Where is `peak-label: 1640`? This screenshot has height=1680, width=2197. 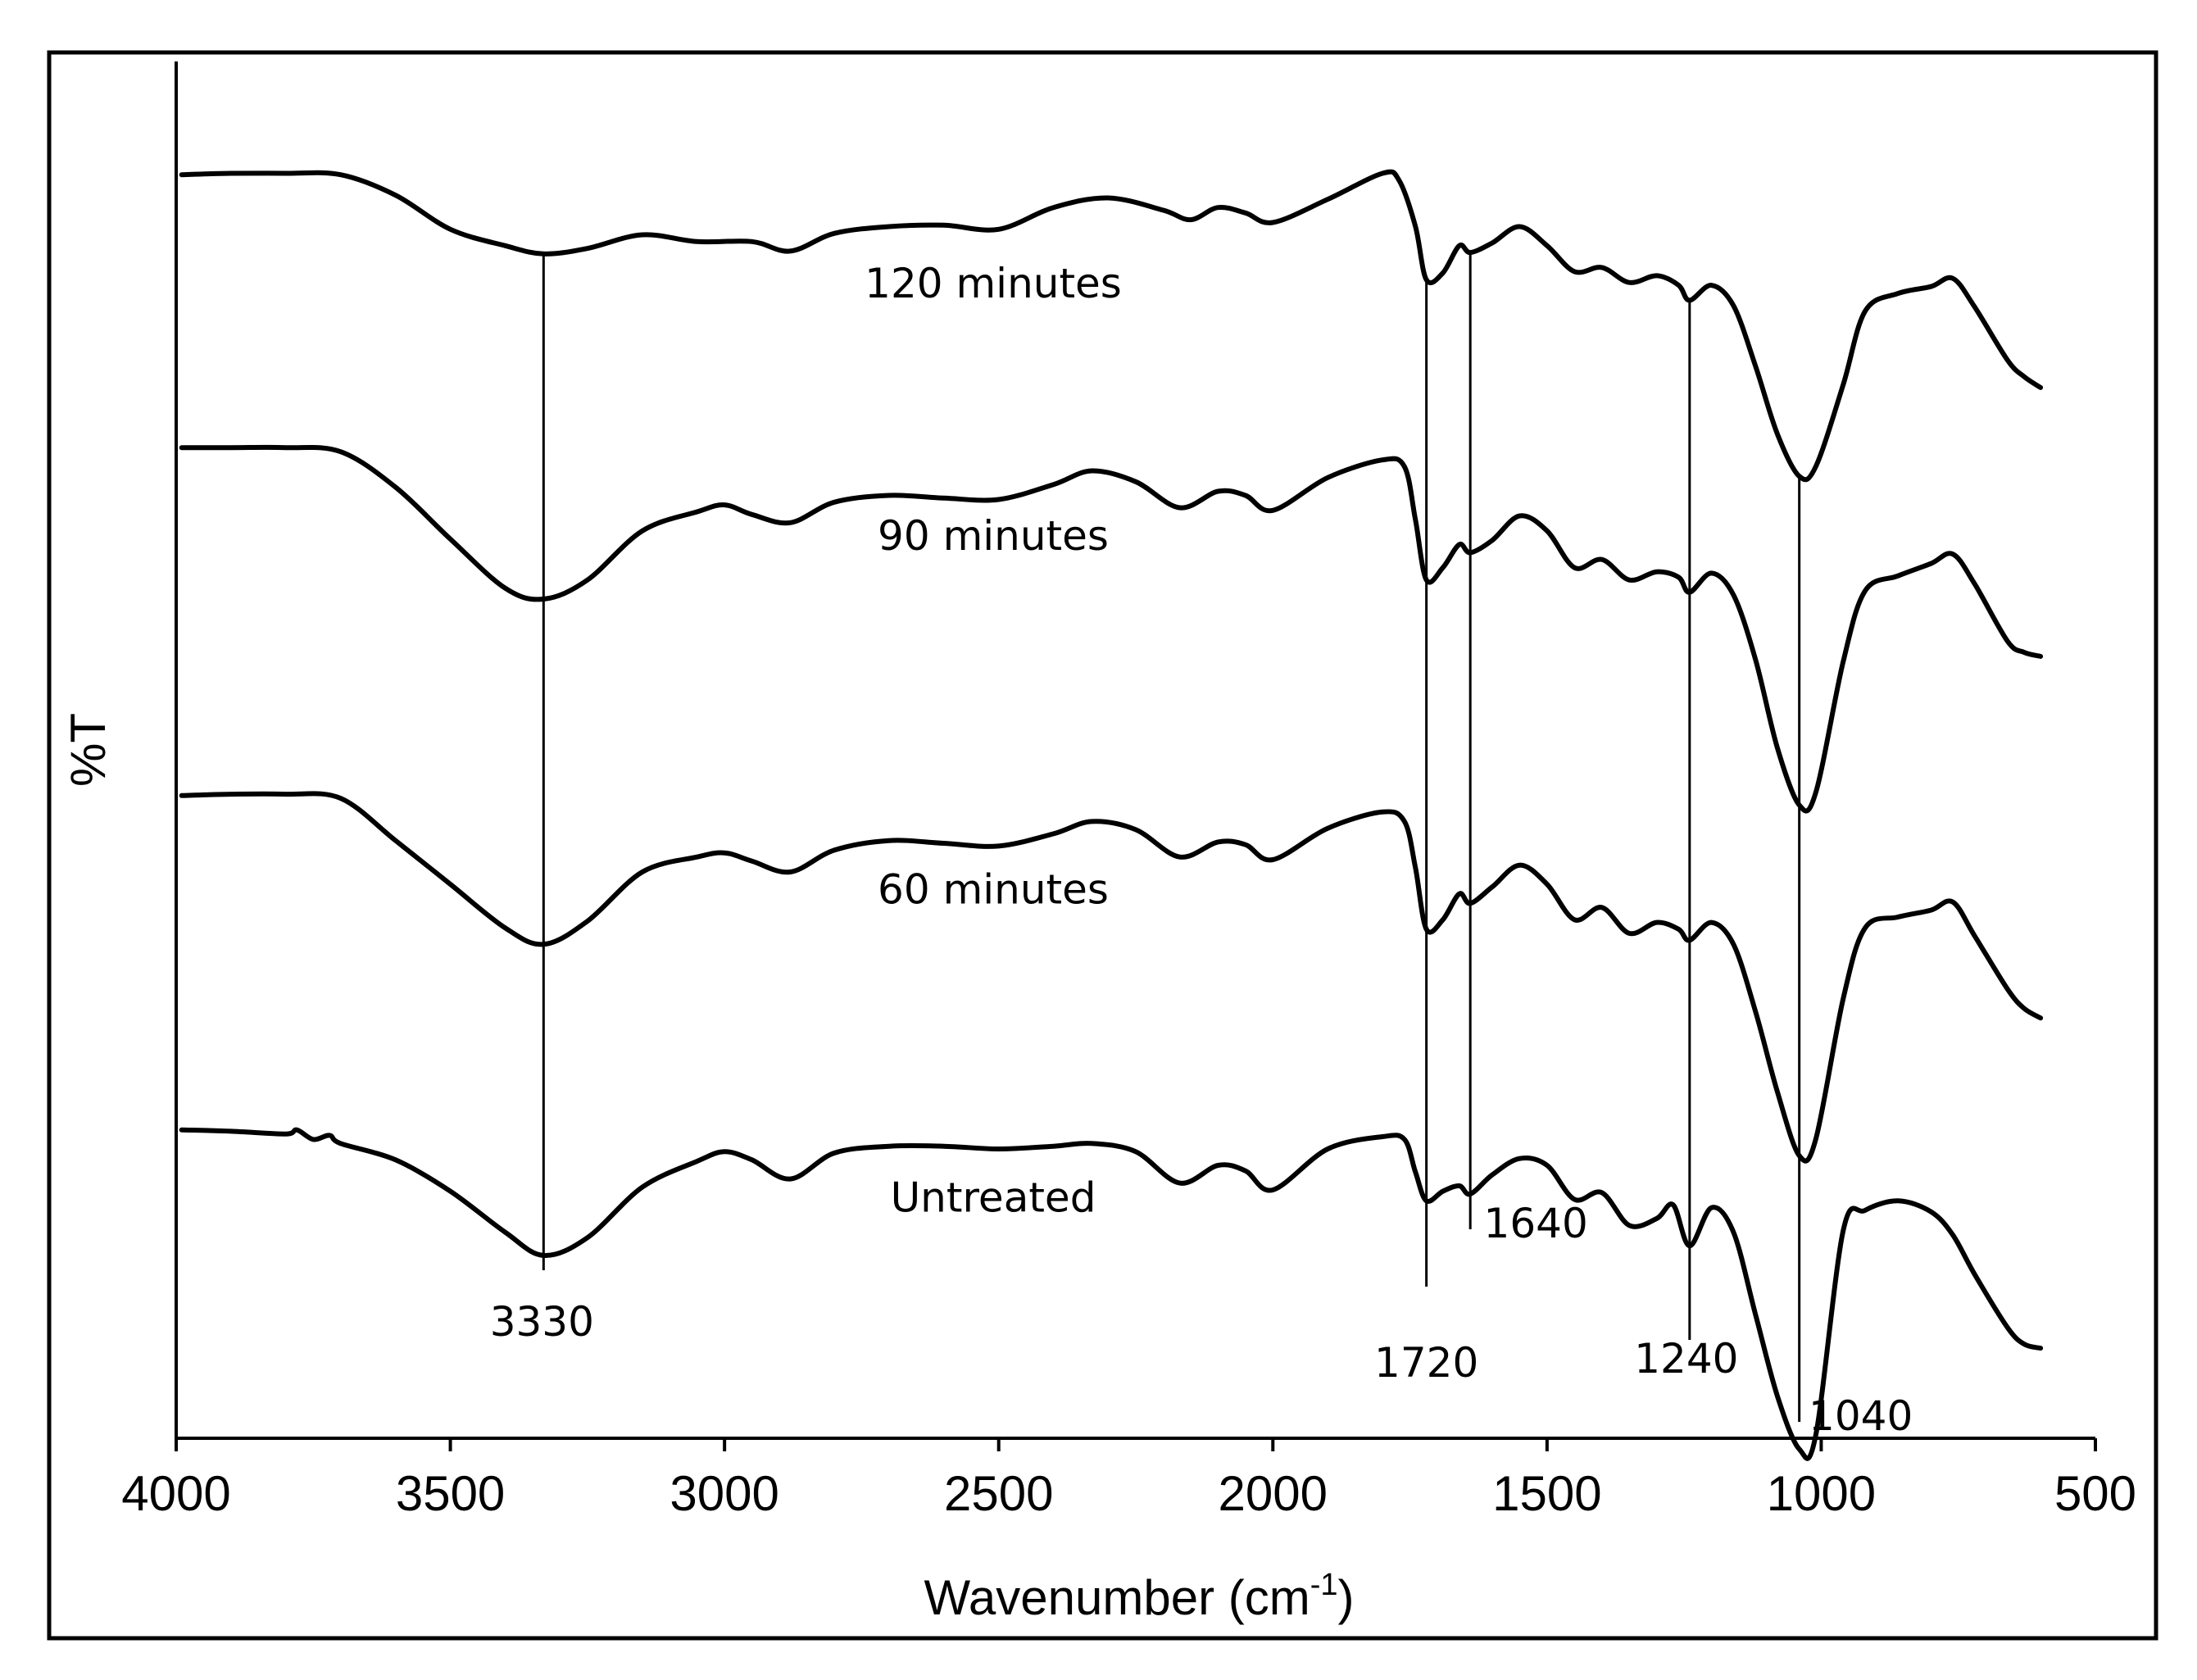 peak-label: 1640 is located at coordinates (1536, 1223).